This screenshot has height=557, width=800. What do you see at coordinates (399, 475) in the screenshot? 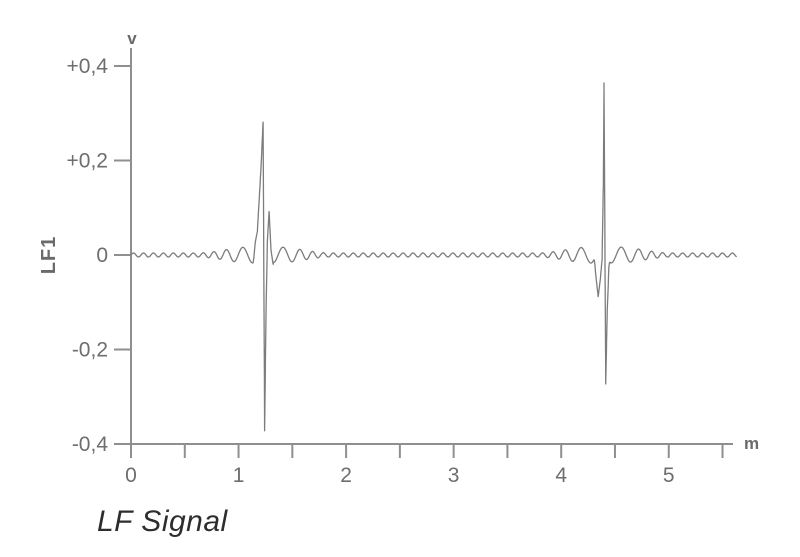
I see `x-axis-tick-labels: 0 1 2 3 4 5` at bounding box center [399, 475].